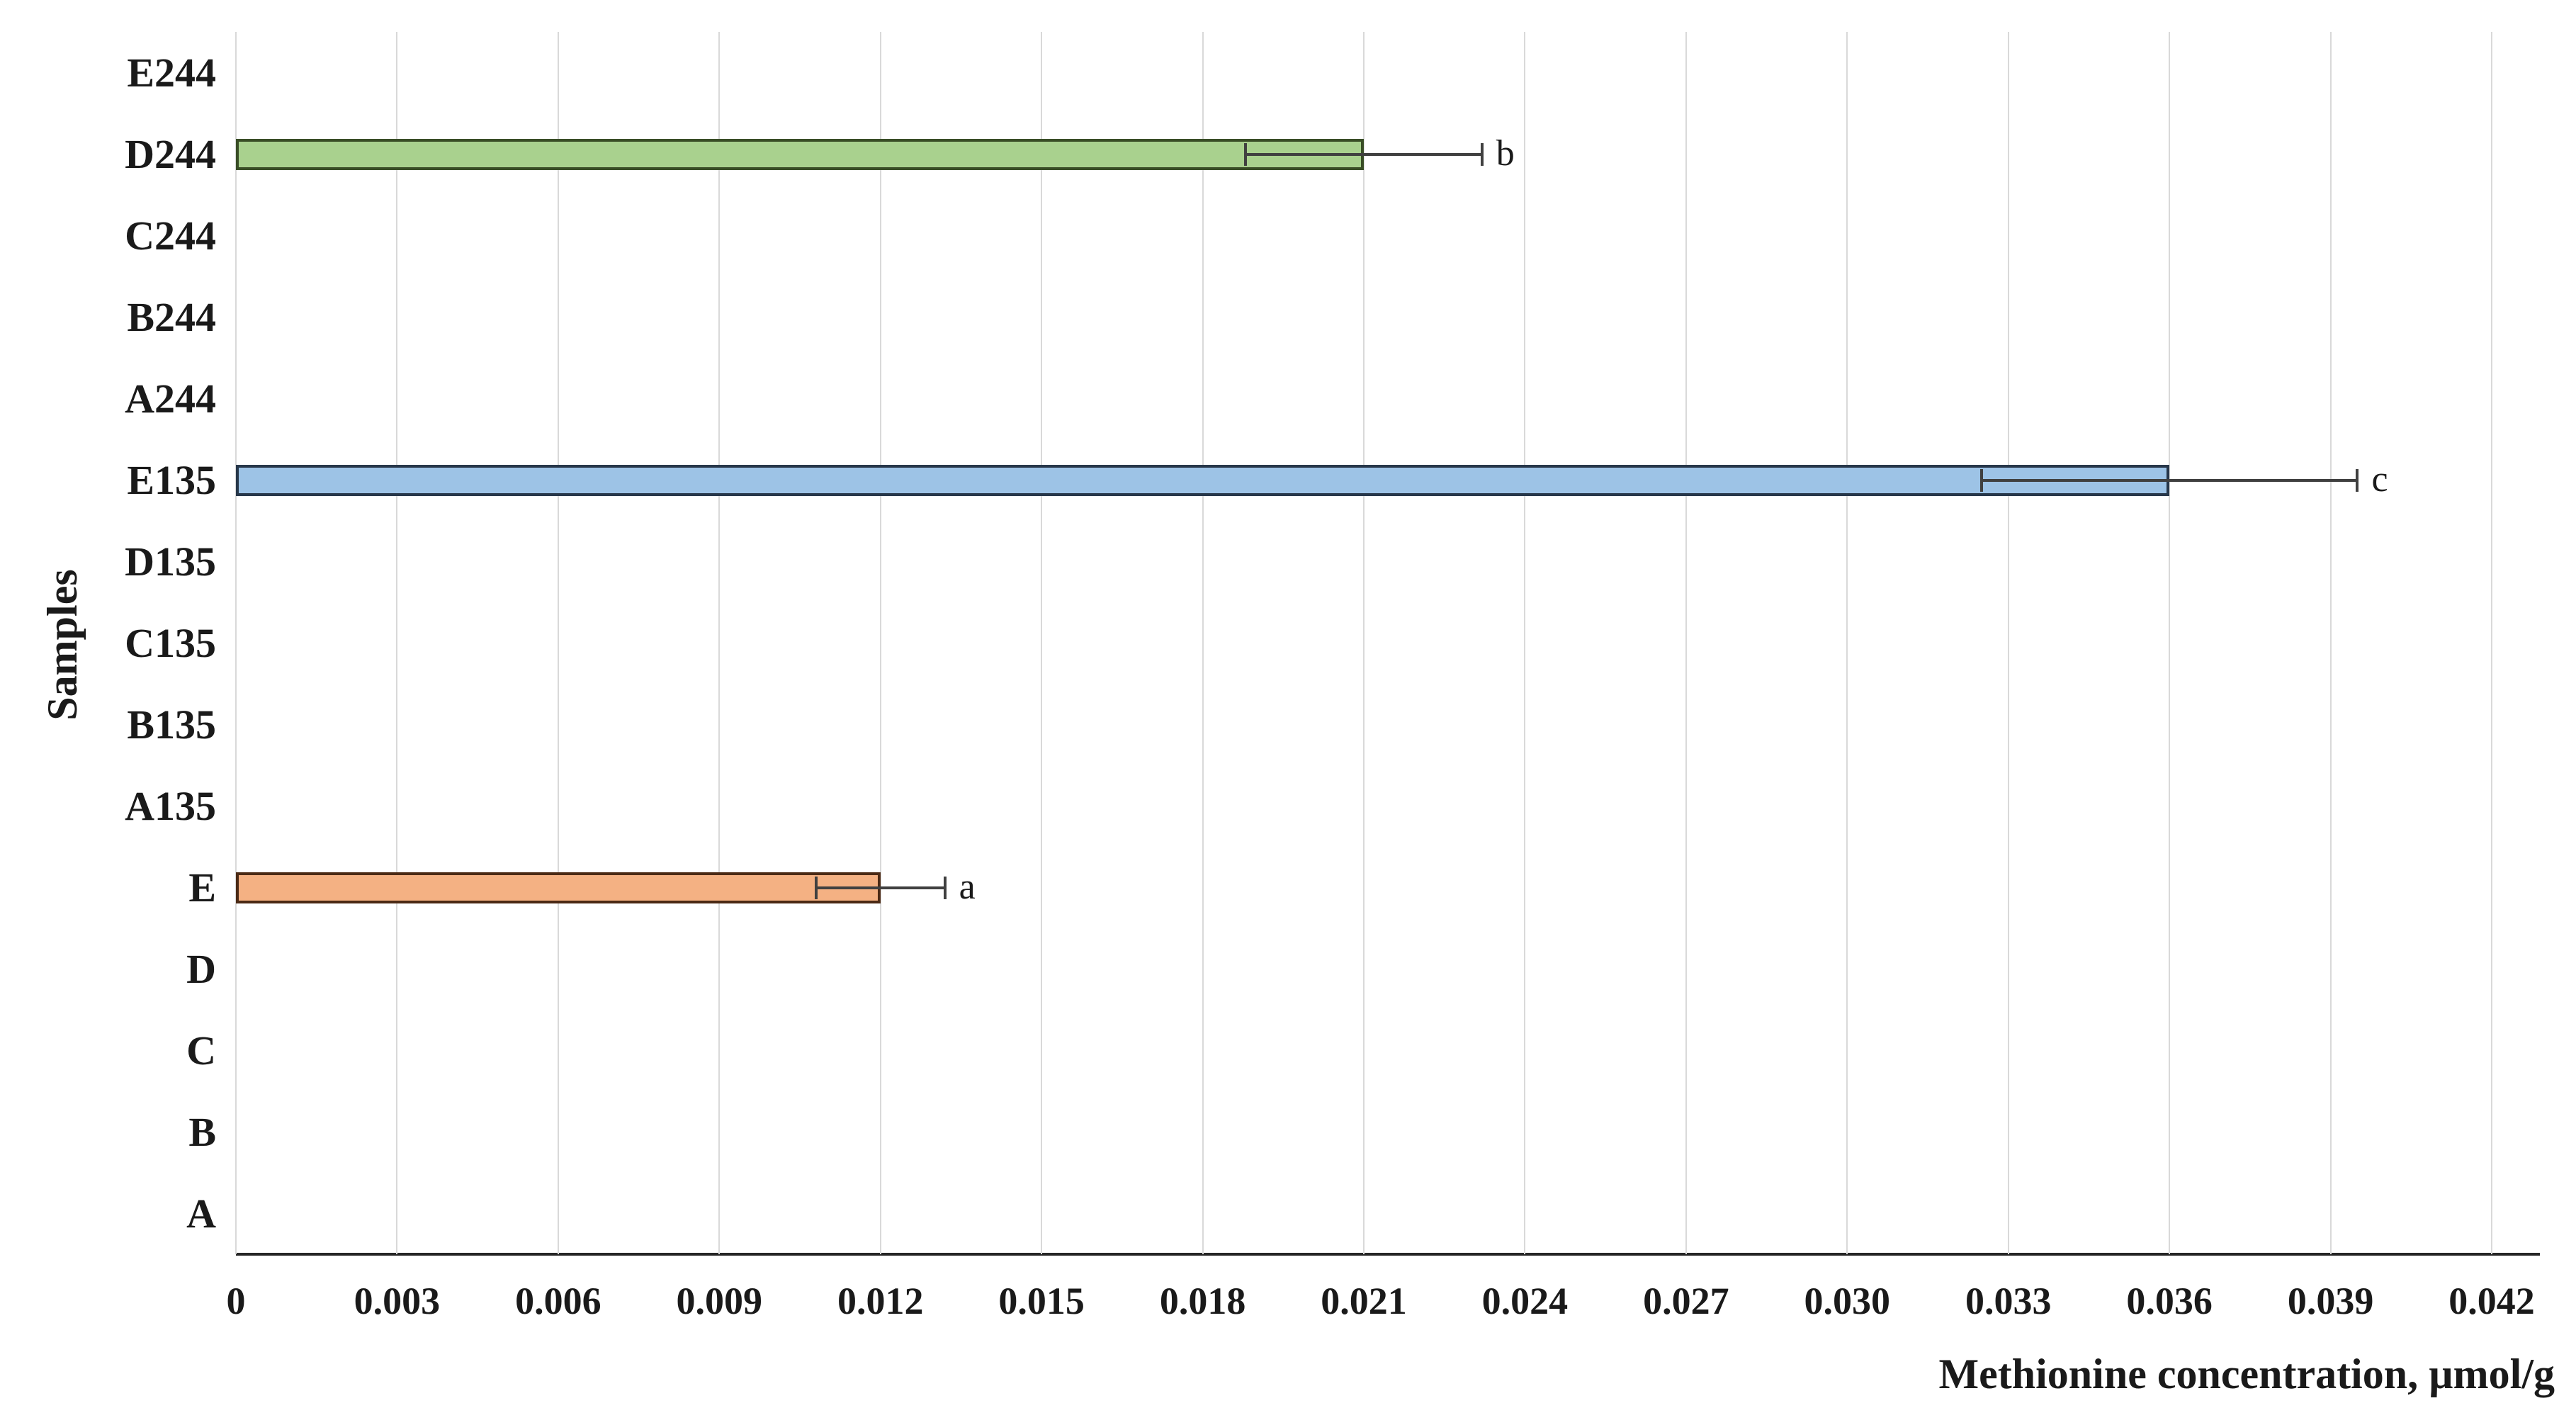  What do you see at coordinates (171, 316) in the screenshot?
I see `category-label-b244: B244` at bounding box center [171, 316].